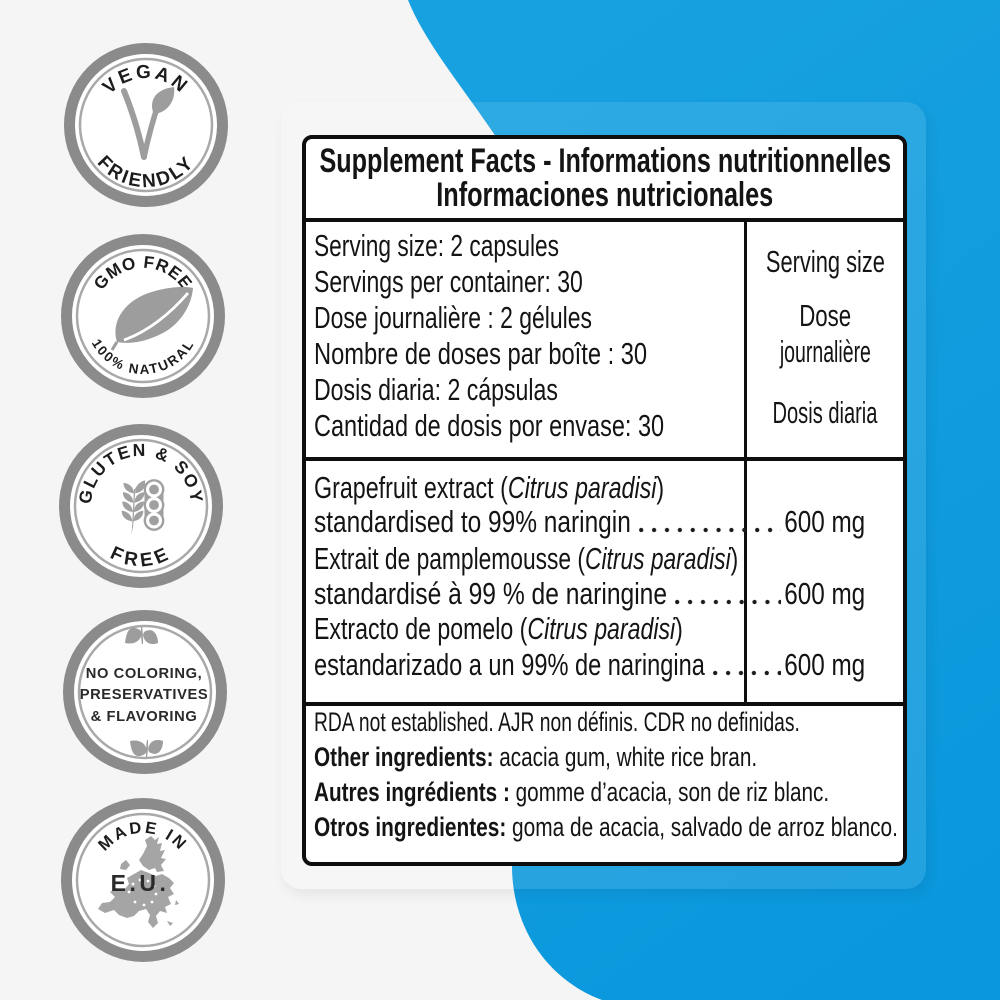 This screenshot has width=1000, height=1000. What do you see at coordinates (144, 717) in the screenshot?
I see `svg-text: & FLAVORING` at bounding box center [144, 717].